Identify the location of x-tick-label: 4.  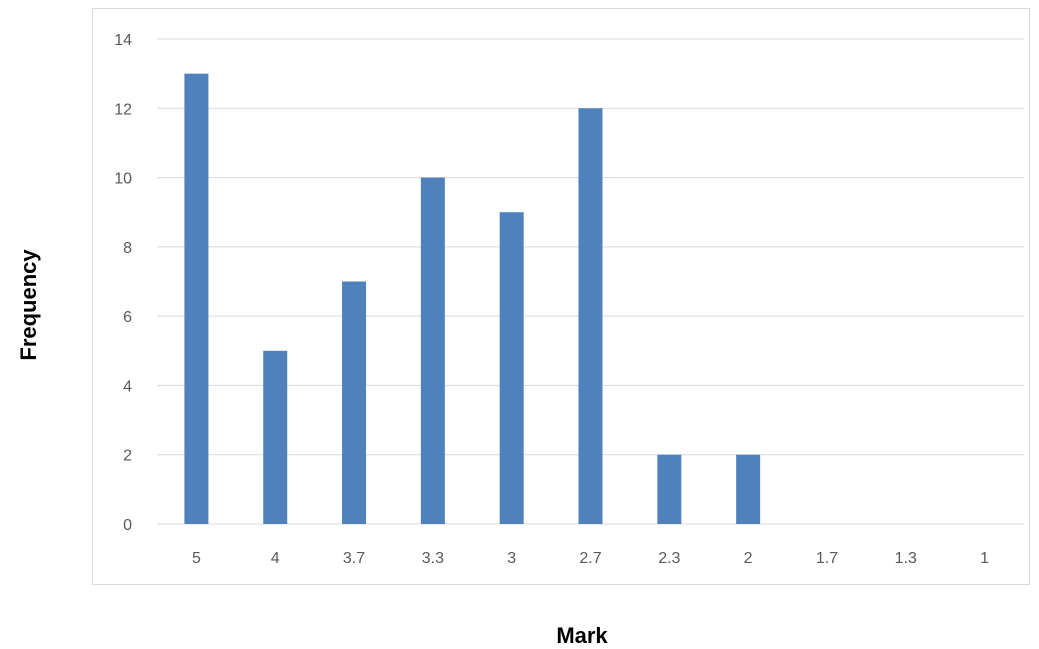
(275, 558).